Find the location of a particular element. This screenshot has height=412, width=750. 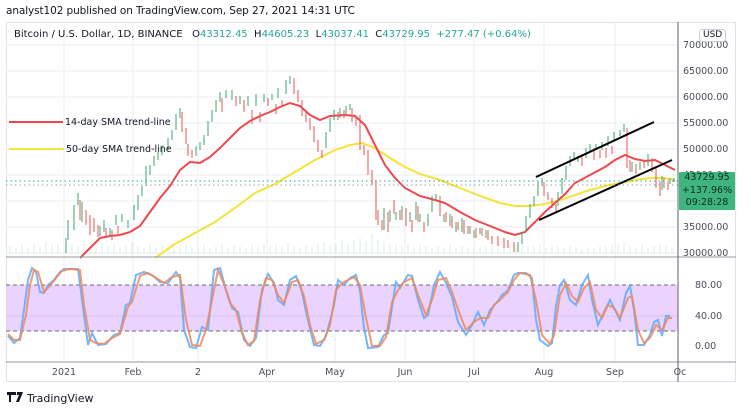

svg-text: 40.00 is located at coordinates (708, 316).